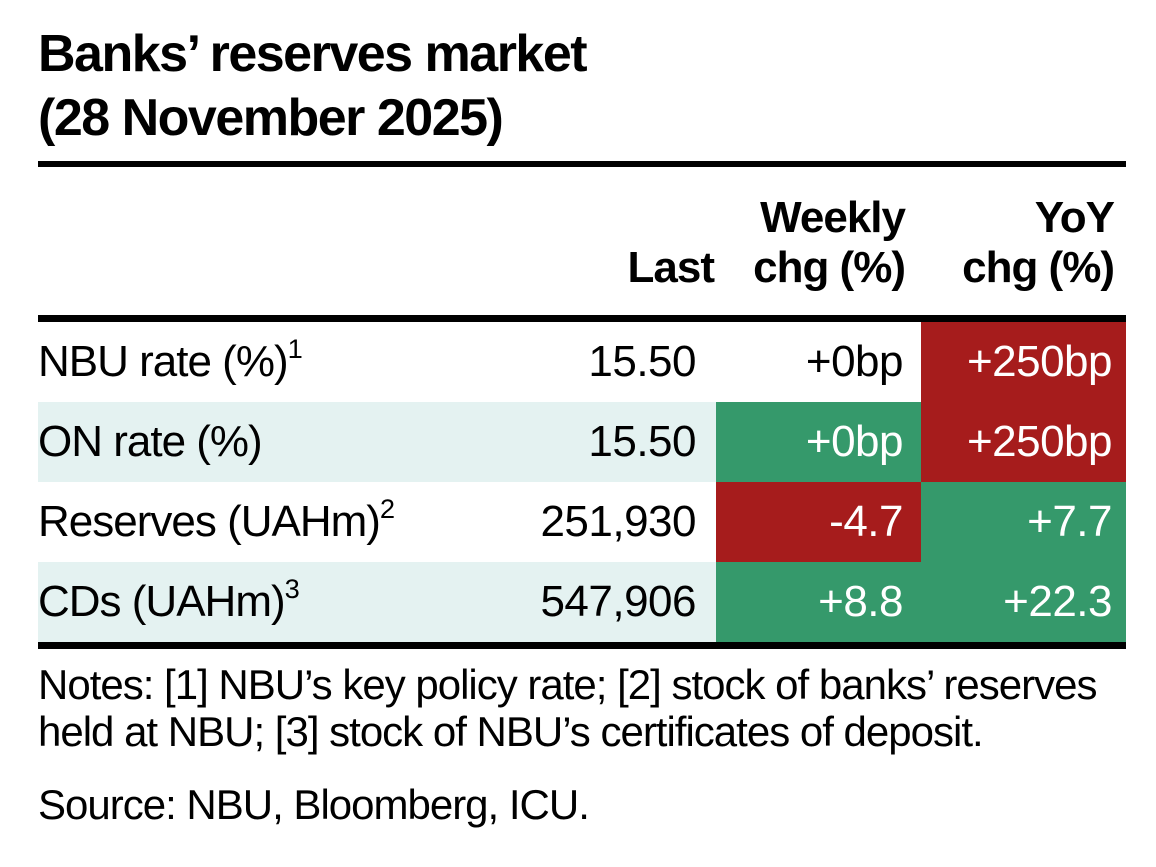 This screenshot has height=867, width=1156. What do you see at coordinates (582, 163) in the screenshot?
I see `title-divider` at bounding box center [582, 163].